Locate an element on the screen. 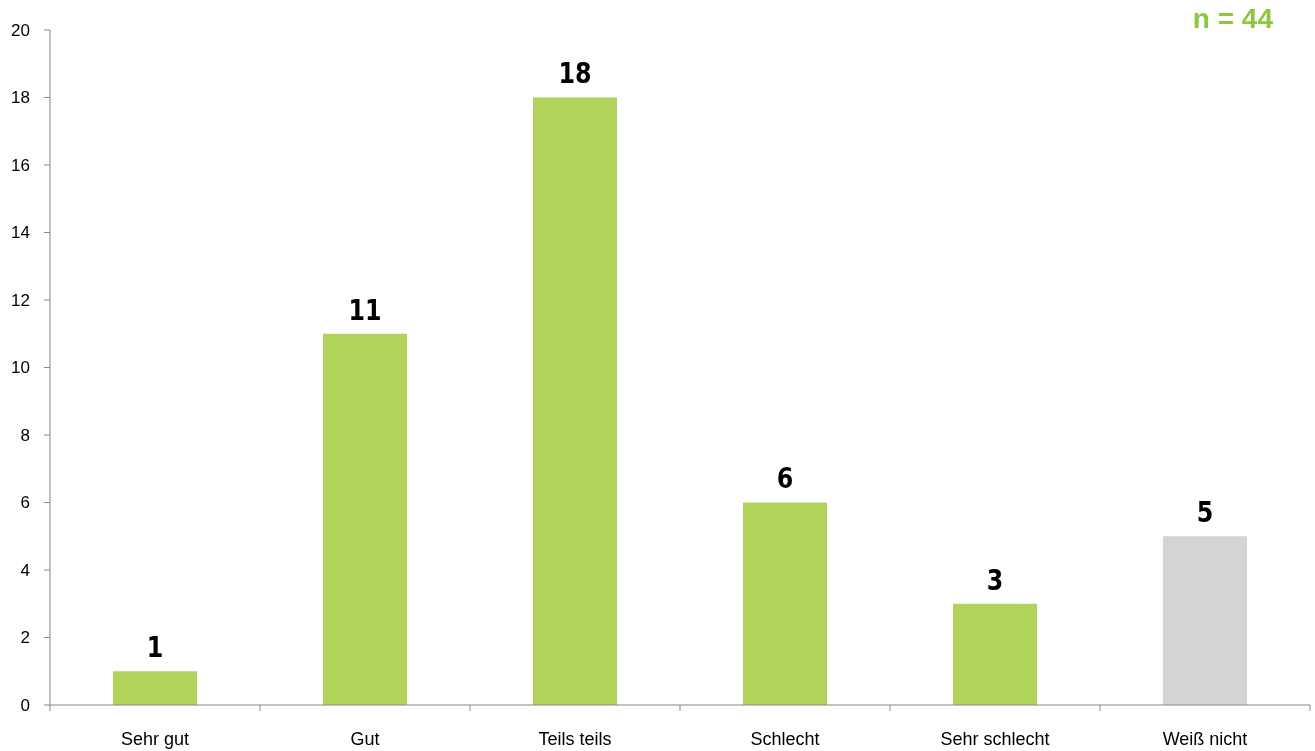 This screenshot has height=751, width=1315. y-tick-label: 16 is located at coordinates (20, 165).